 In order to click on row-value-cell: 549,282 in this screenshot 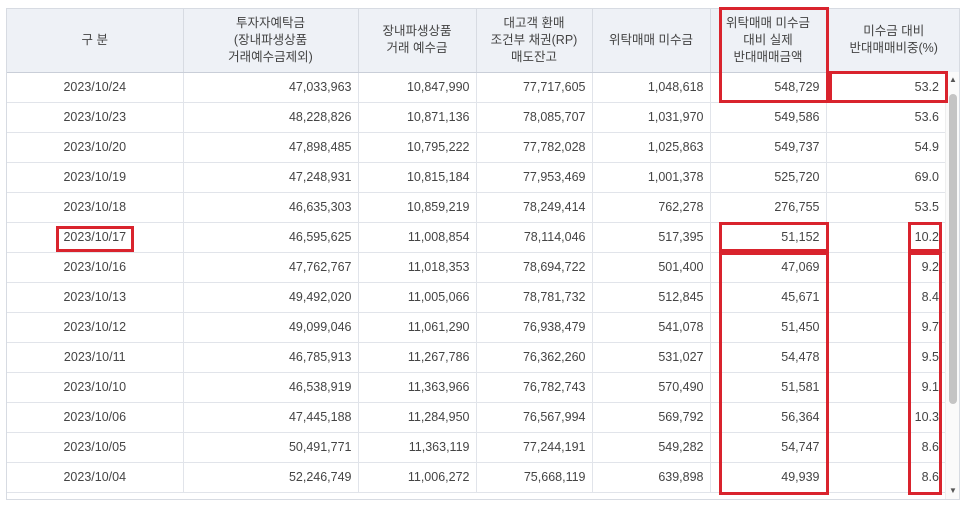, I will do `click(651, 447)`.